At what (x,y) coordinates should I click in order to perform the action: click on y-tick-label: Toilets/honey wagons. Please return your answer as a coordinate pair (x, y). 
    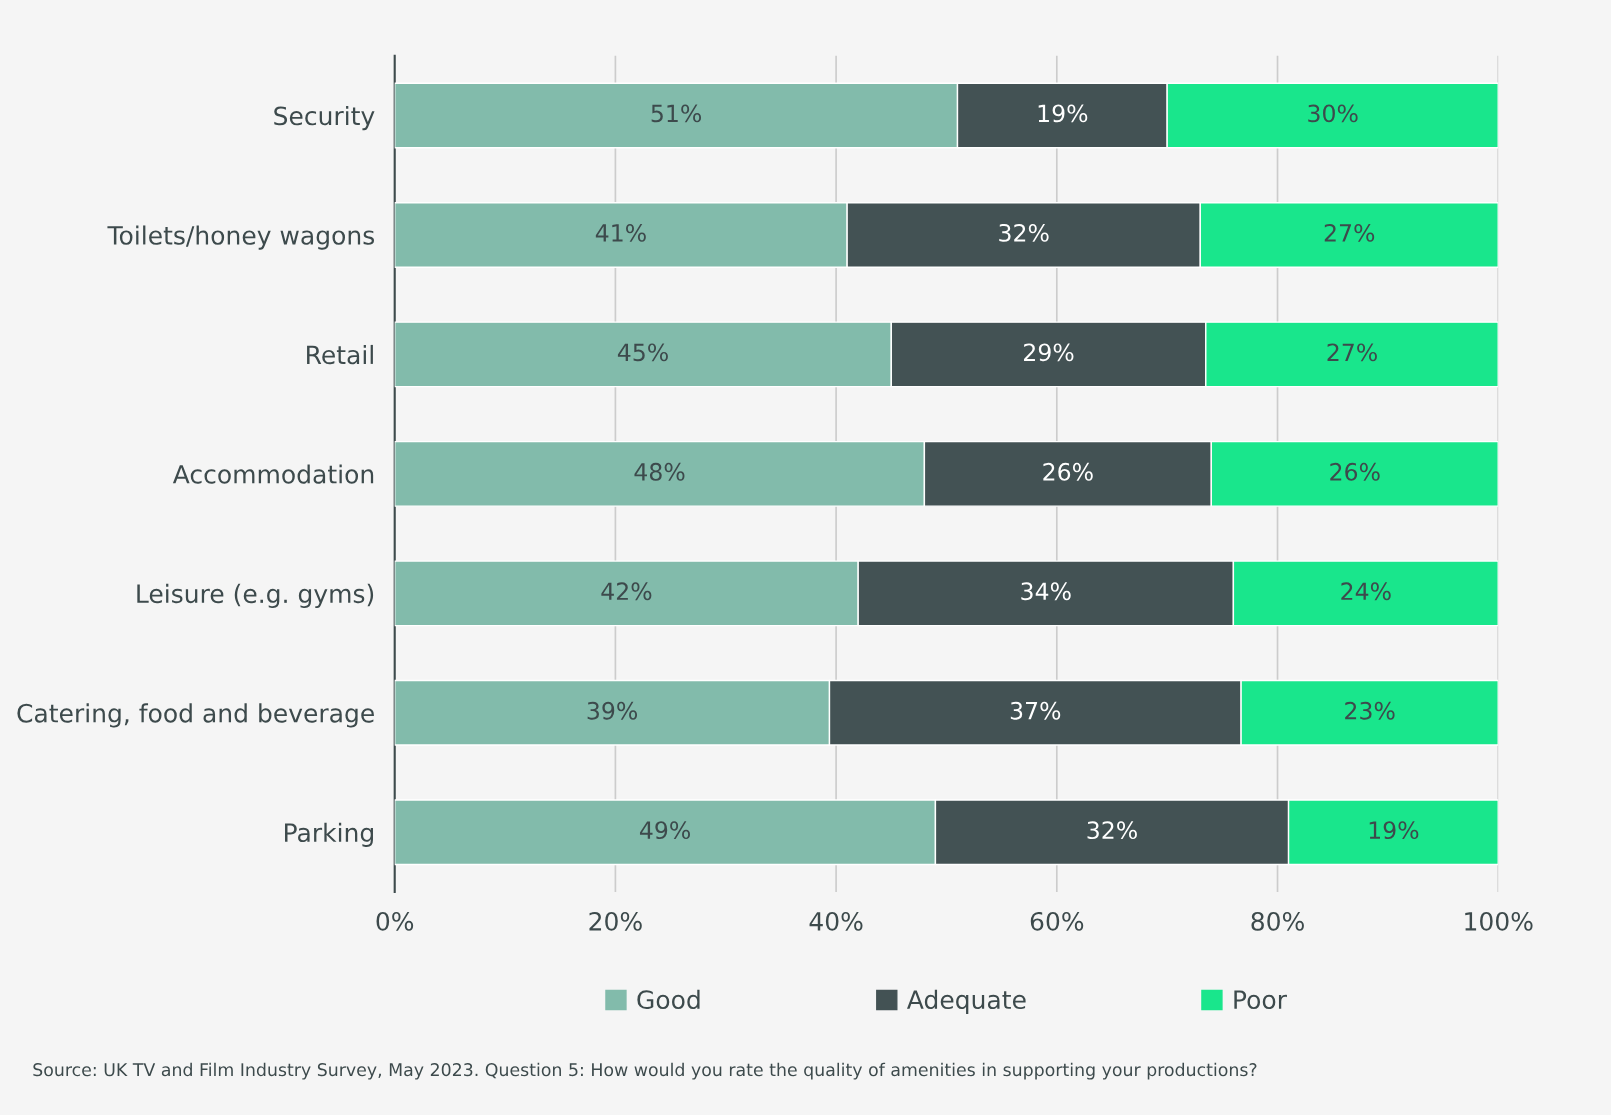
    Looking at the image, I should click on (241, 237).